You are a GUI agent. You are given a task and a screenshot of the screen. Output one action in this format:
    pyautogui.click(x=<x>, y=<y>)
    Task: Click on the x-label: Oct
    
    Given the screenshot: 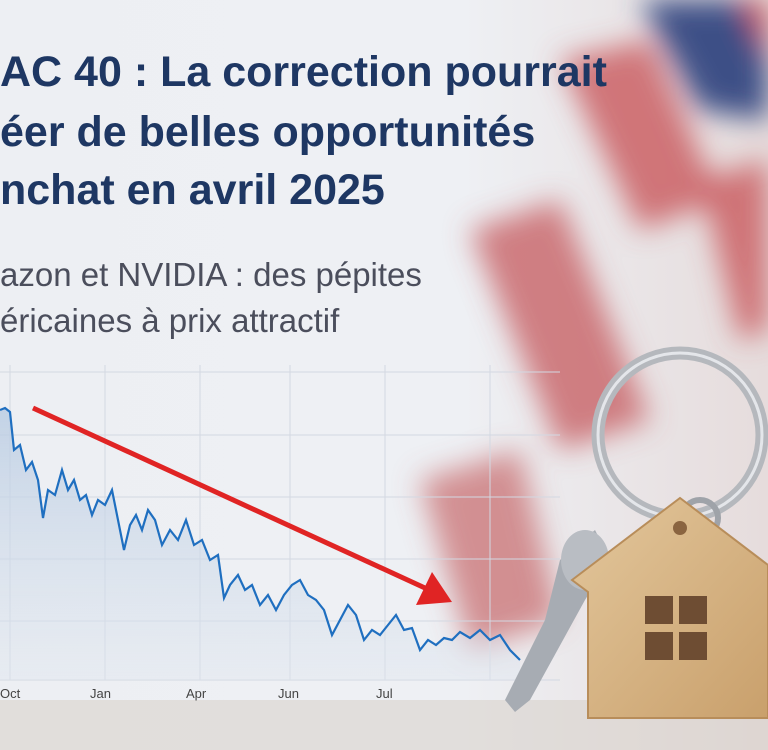 What is the action you would take?
    pyautogui.click(x=10, y=693)
    